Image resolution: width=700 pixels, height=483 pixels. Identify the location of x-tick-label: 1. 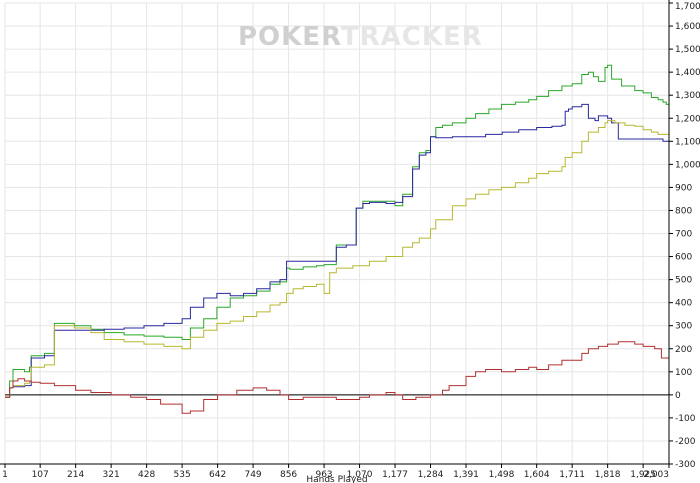
(5, 475).